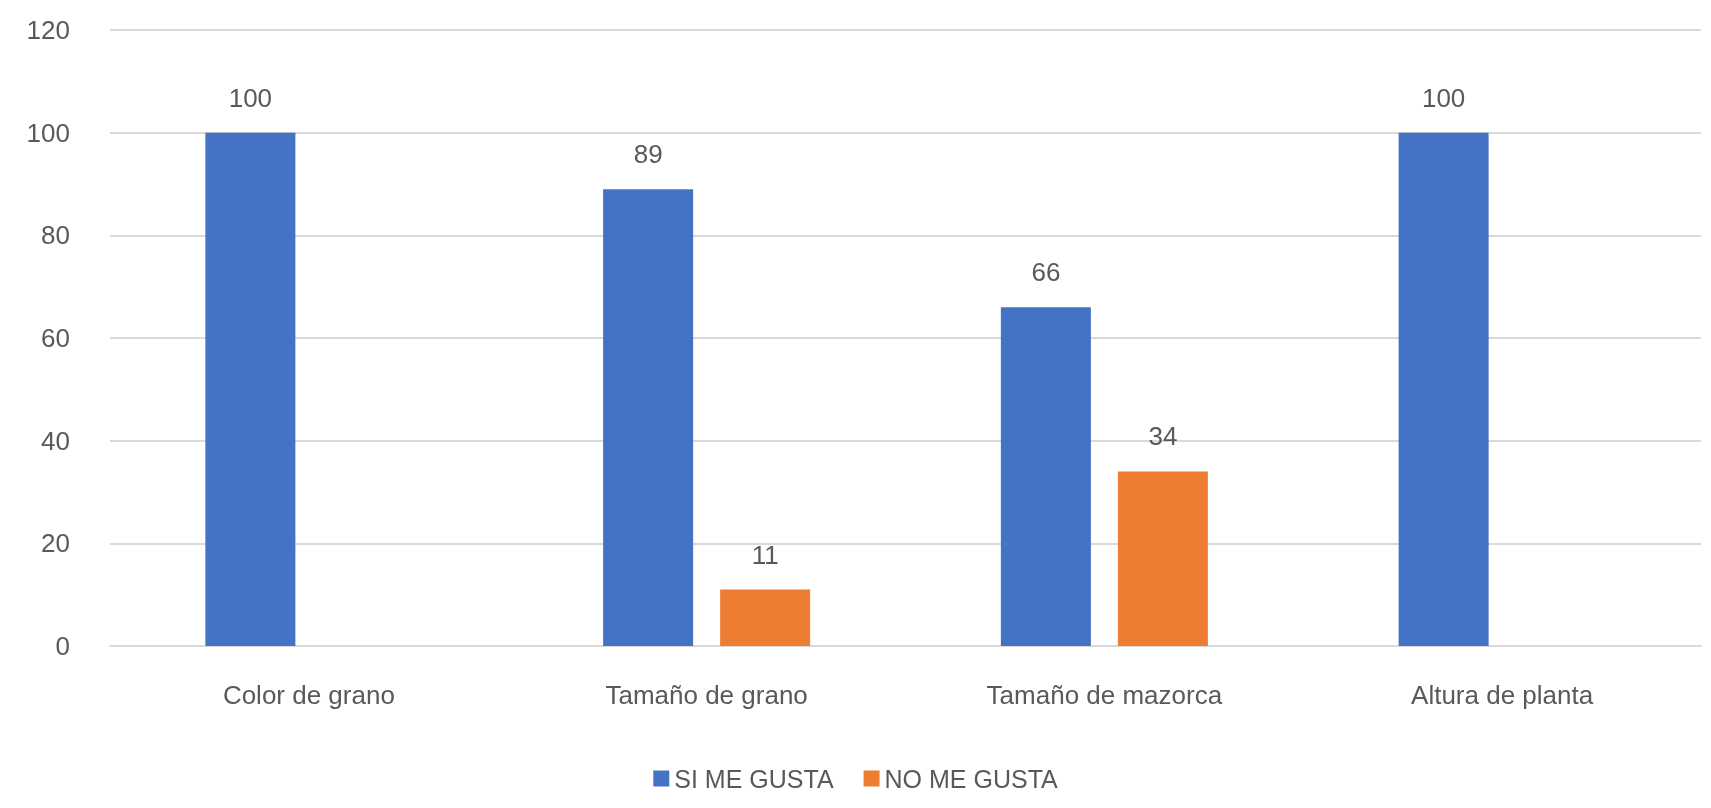 Image resolution: width=1711 pixels, height=808 pixels. I want to click on x-tick-label: Tamaño de mazorca, so click(1104, 695).